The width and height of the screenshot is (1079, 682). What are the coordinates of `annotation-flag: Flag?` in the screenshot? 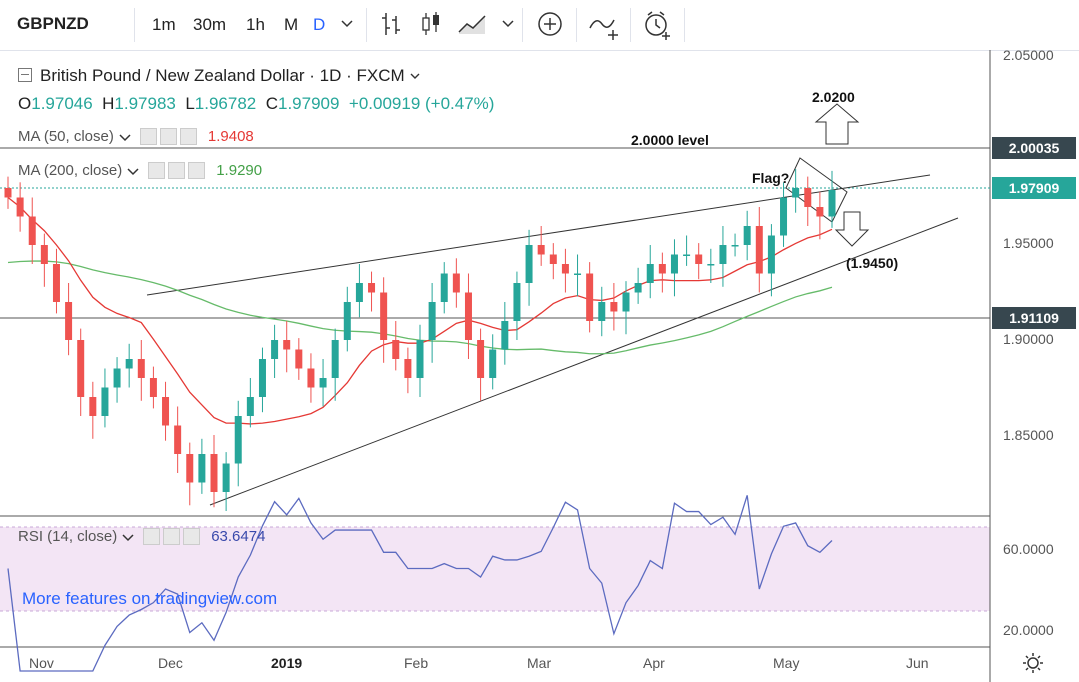 It's located at (770, 178).